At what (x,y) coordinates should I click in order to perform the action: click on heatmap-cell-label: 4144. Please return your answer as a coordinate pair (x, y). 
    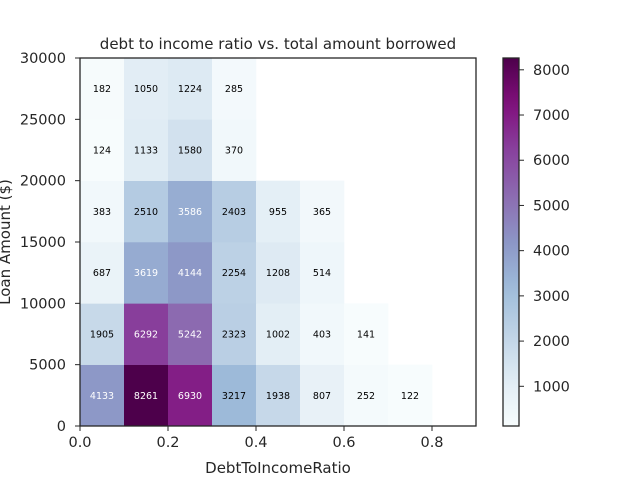
    Looking at the image, I should click on (190, 273).